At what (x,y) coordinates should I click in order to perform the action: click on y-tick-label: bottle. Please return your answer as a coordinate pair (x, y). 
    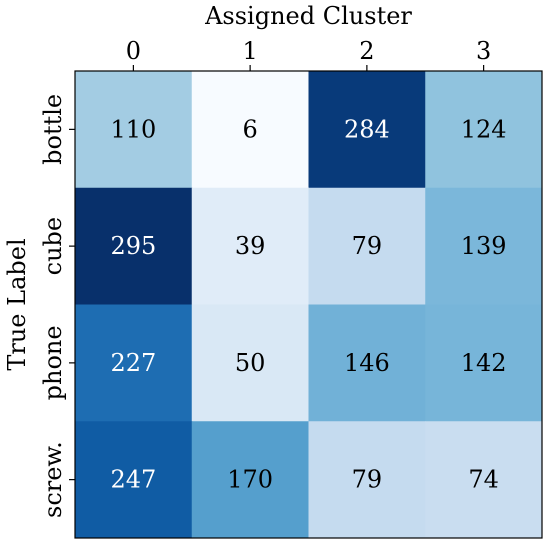
    Looking at the image, I should click on (53, 129).